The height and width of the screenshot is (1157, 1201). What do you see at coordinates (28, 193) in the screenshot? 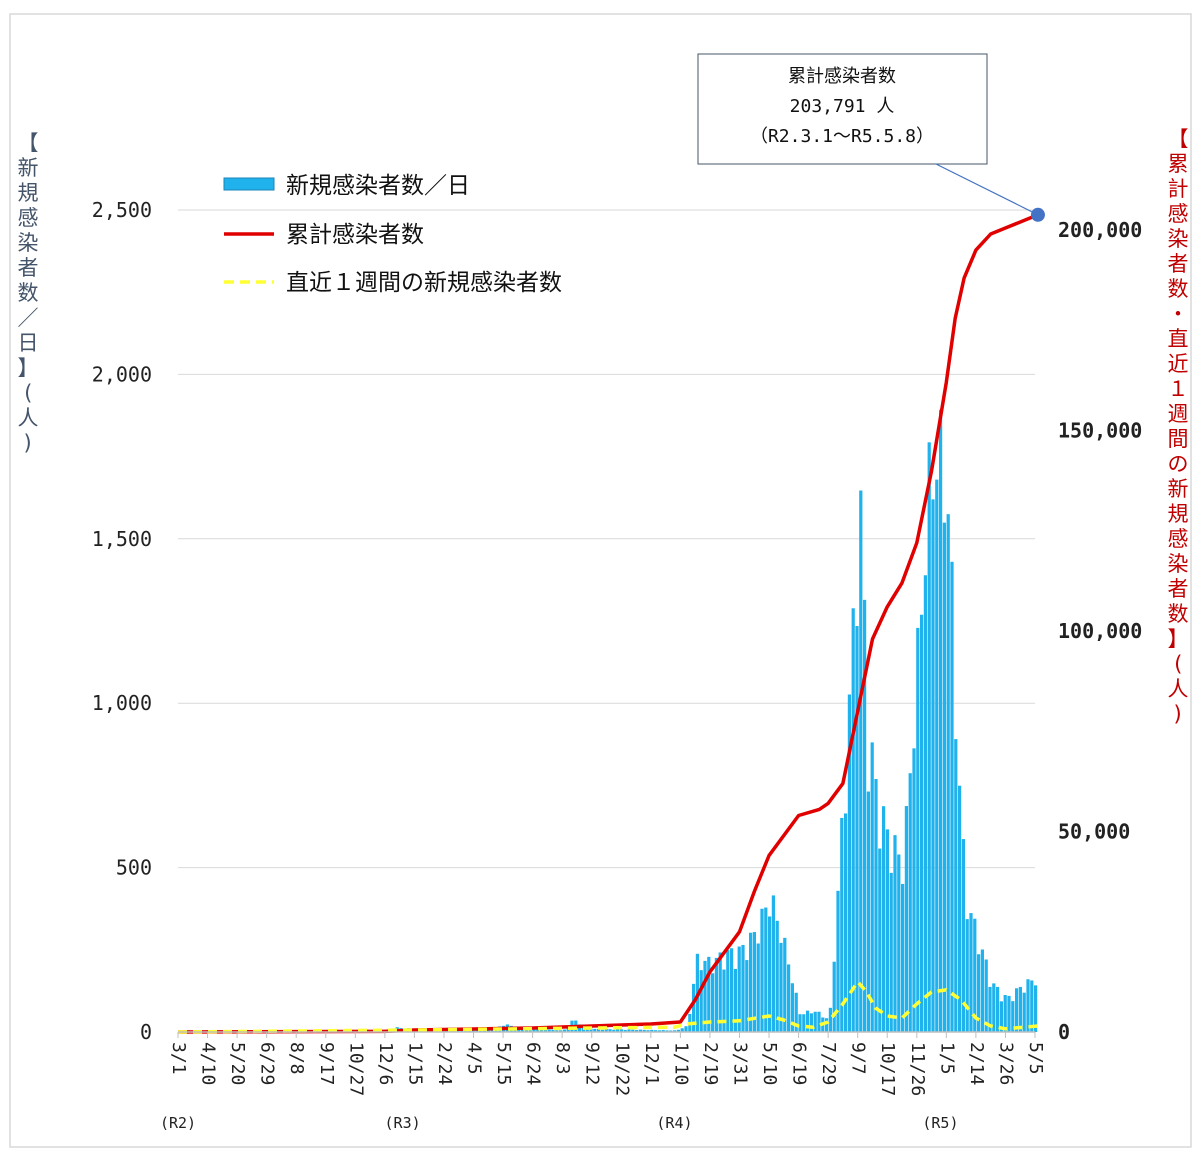
I see `y-left-axis-title-char: 規` at bounding box center [28, 193].